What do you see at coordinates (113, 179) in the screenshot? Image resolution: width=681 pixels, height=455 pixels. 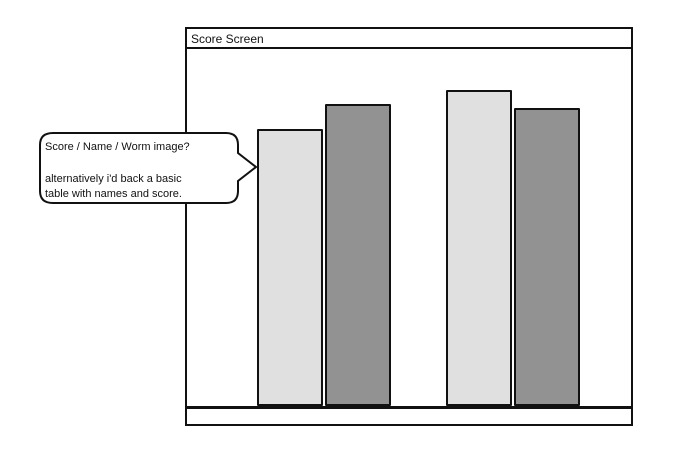 I see `callout-line-alternative: alternatively i'd back a basic` at bounding box center [113, 179].